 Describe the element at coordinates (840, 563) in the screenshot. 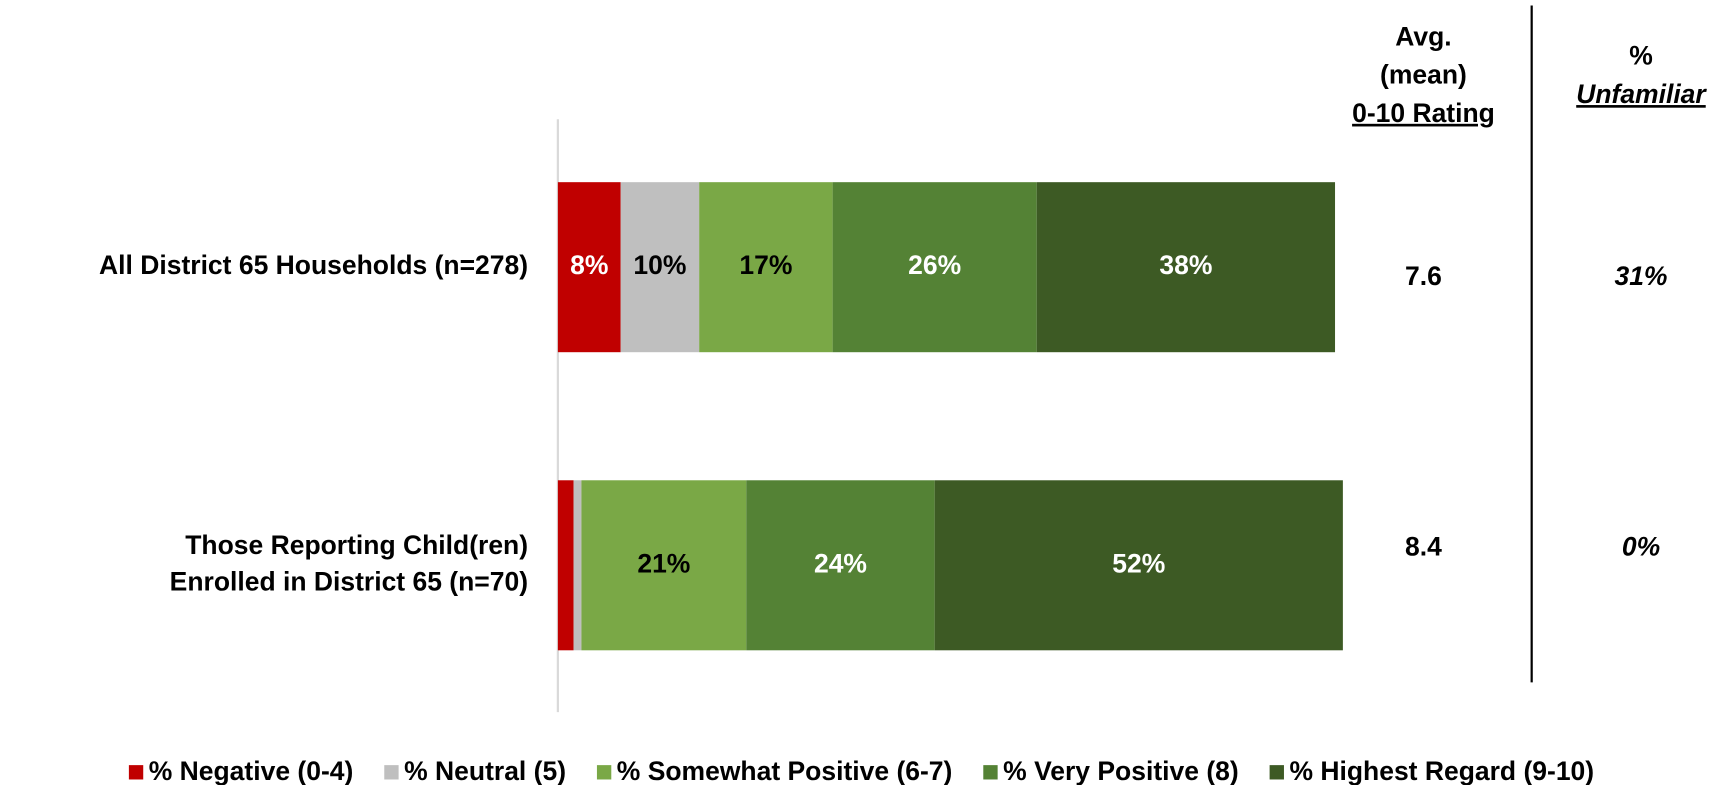

I see `data-label: 24%` at that location.